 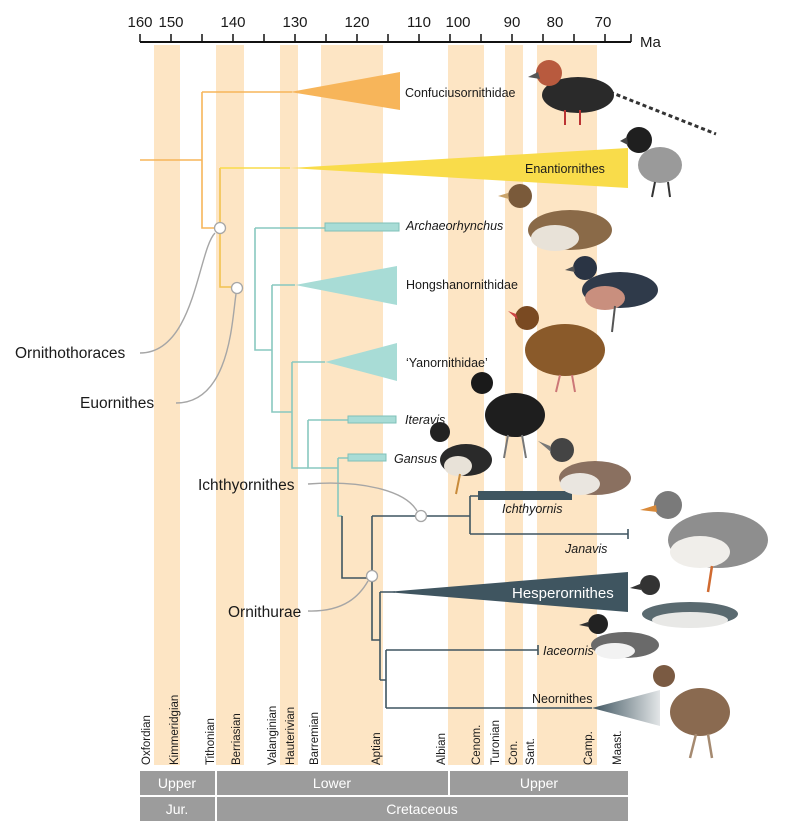 I want to click on bar-iteravis, so click(x=372, y=419).